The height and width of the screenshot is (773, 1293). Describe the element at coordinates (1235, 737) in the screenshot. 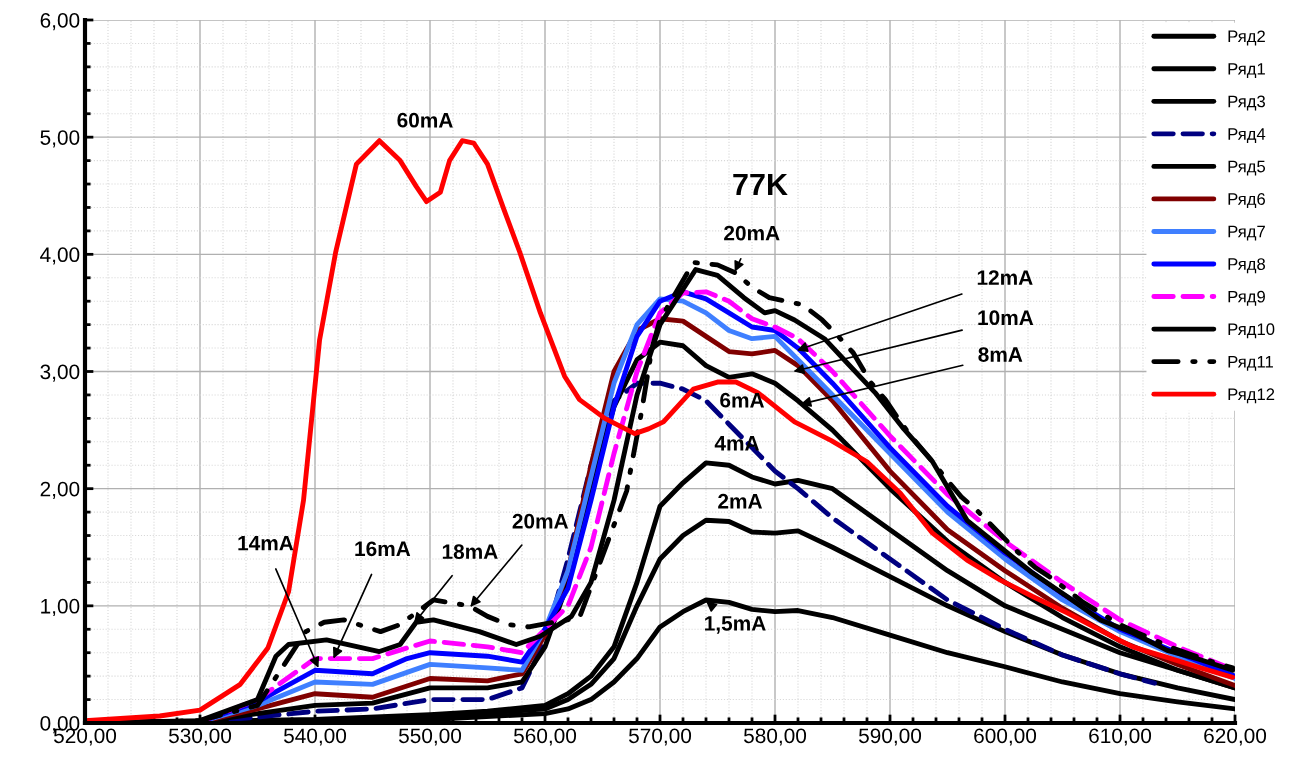

I see `x-tick-label: 620,00` at that location.